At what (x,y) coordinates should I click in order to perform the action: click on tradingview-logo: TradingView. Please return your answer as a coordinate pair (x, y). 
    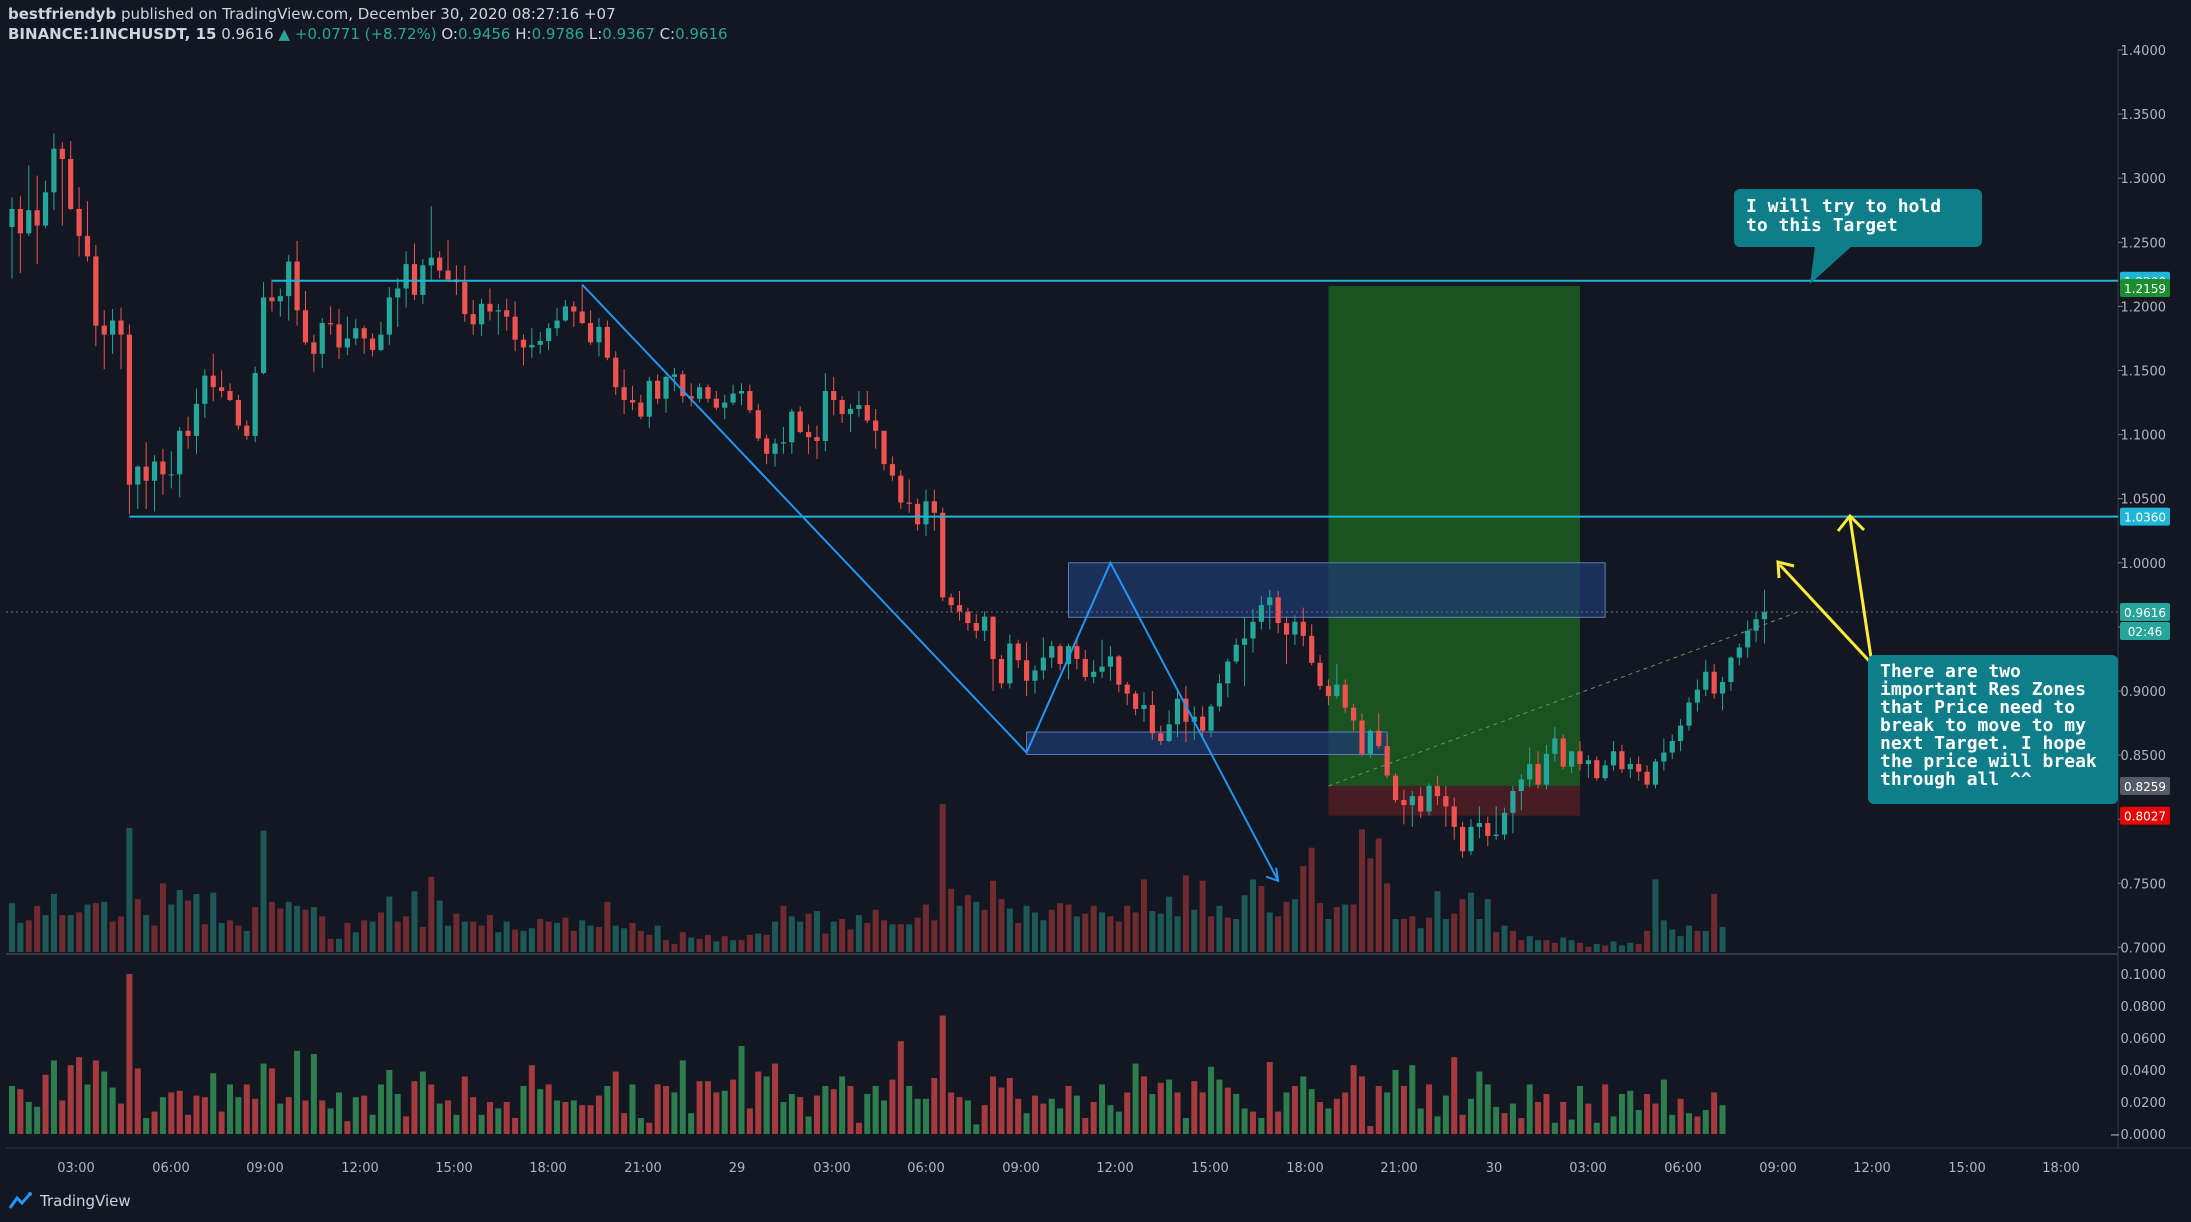
    Looking at the image, I should click on (69, 1201).